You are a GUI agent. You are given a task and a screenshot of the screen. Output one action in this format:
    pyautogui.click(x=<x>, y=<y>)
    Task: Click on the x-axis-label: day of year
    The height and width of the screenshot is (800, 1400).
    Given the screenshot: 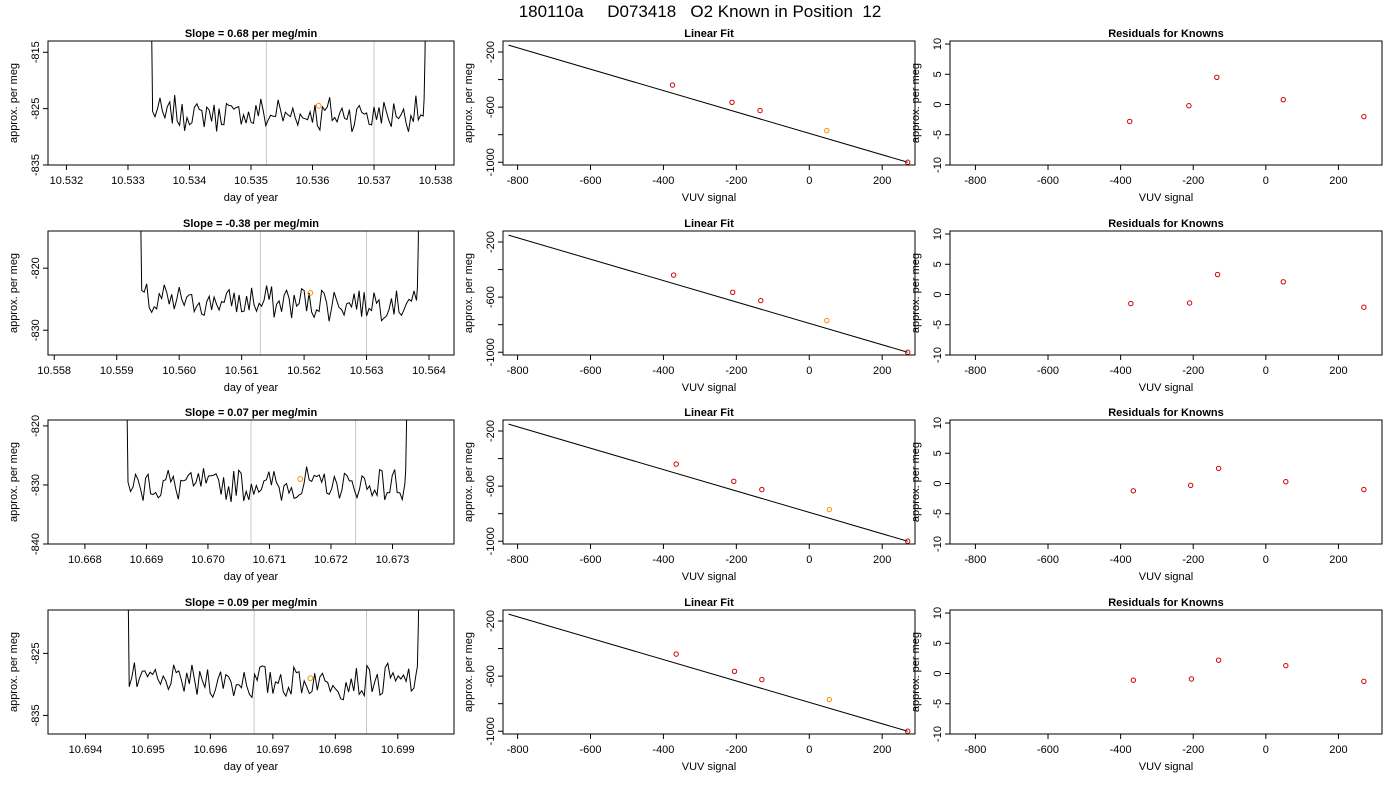 What is the action you would take?
    pyautogui.click(x=251, y=198)
    